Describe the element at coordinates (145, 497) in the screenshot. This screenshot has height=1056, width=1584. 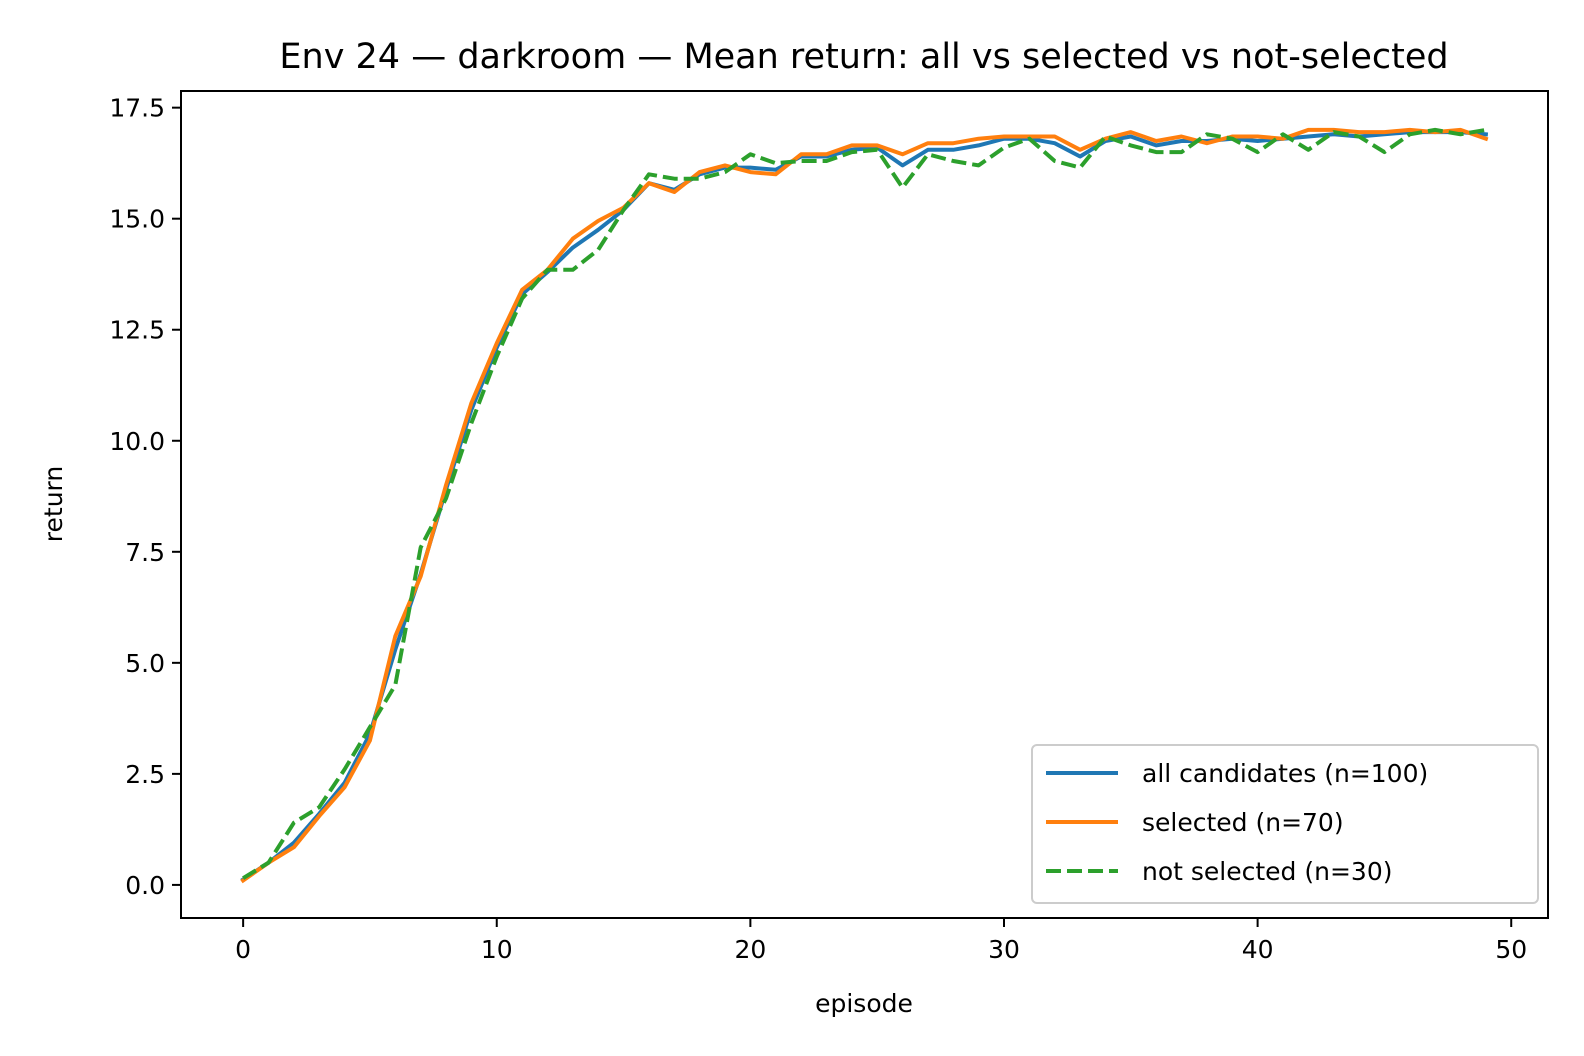
I see `y-axis: 0.0 2.5 5.0 7.5 10.0 12.5 15.0 17.5` at that location.